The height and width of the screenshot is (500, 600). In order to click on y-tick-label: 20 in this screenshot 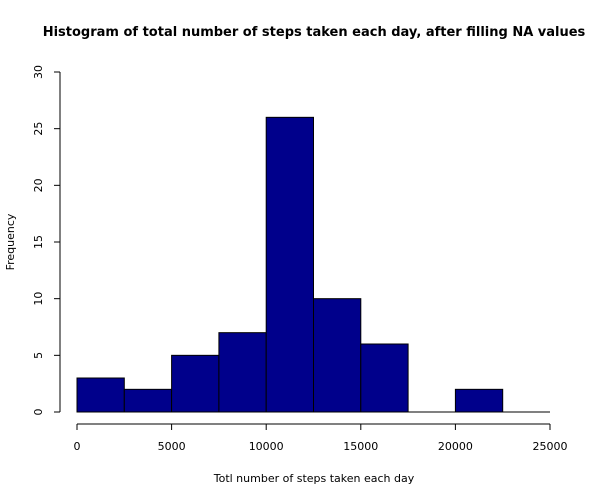, I will do `click(38, 185)`.